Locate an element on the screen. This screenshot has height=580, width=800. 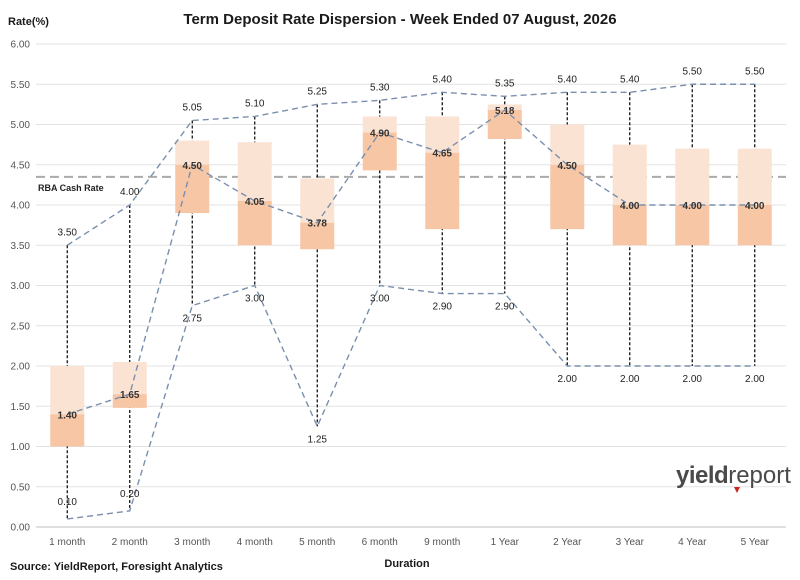
y-tick-label: 1.50 is located at coordinates (21, 407).